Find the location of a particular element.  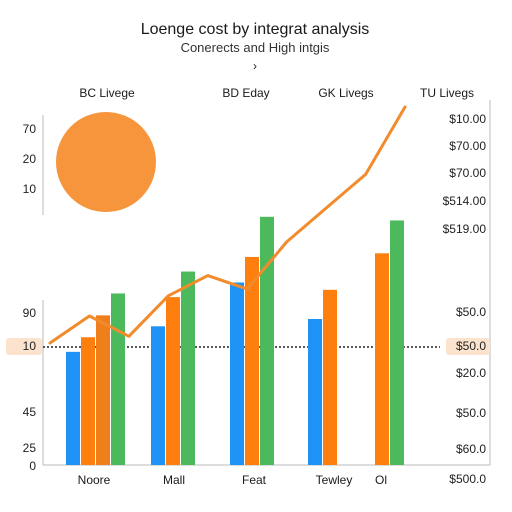

top-label: GK Livegs is located at coordinates (345, 93).